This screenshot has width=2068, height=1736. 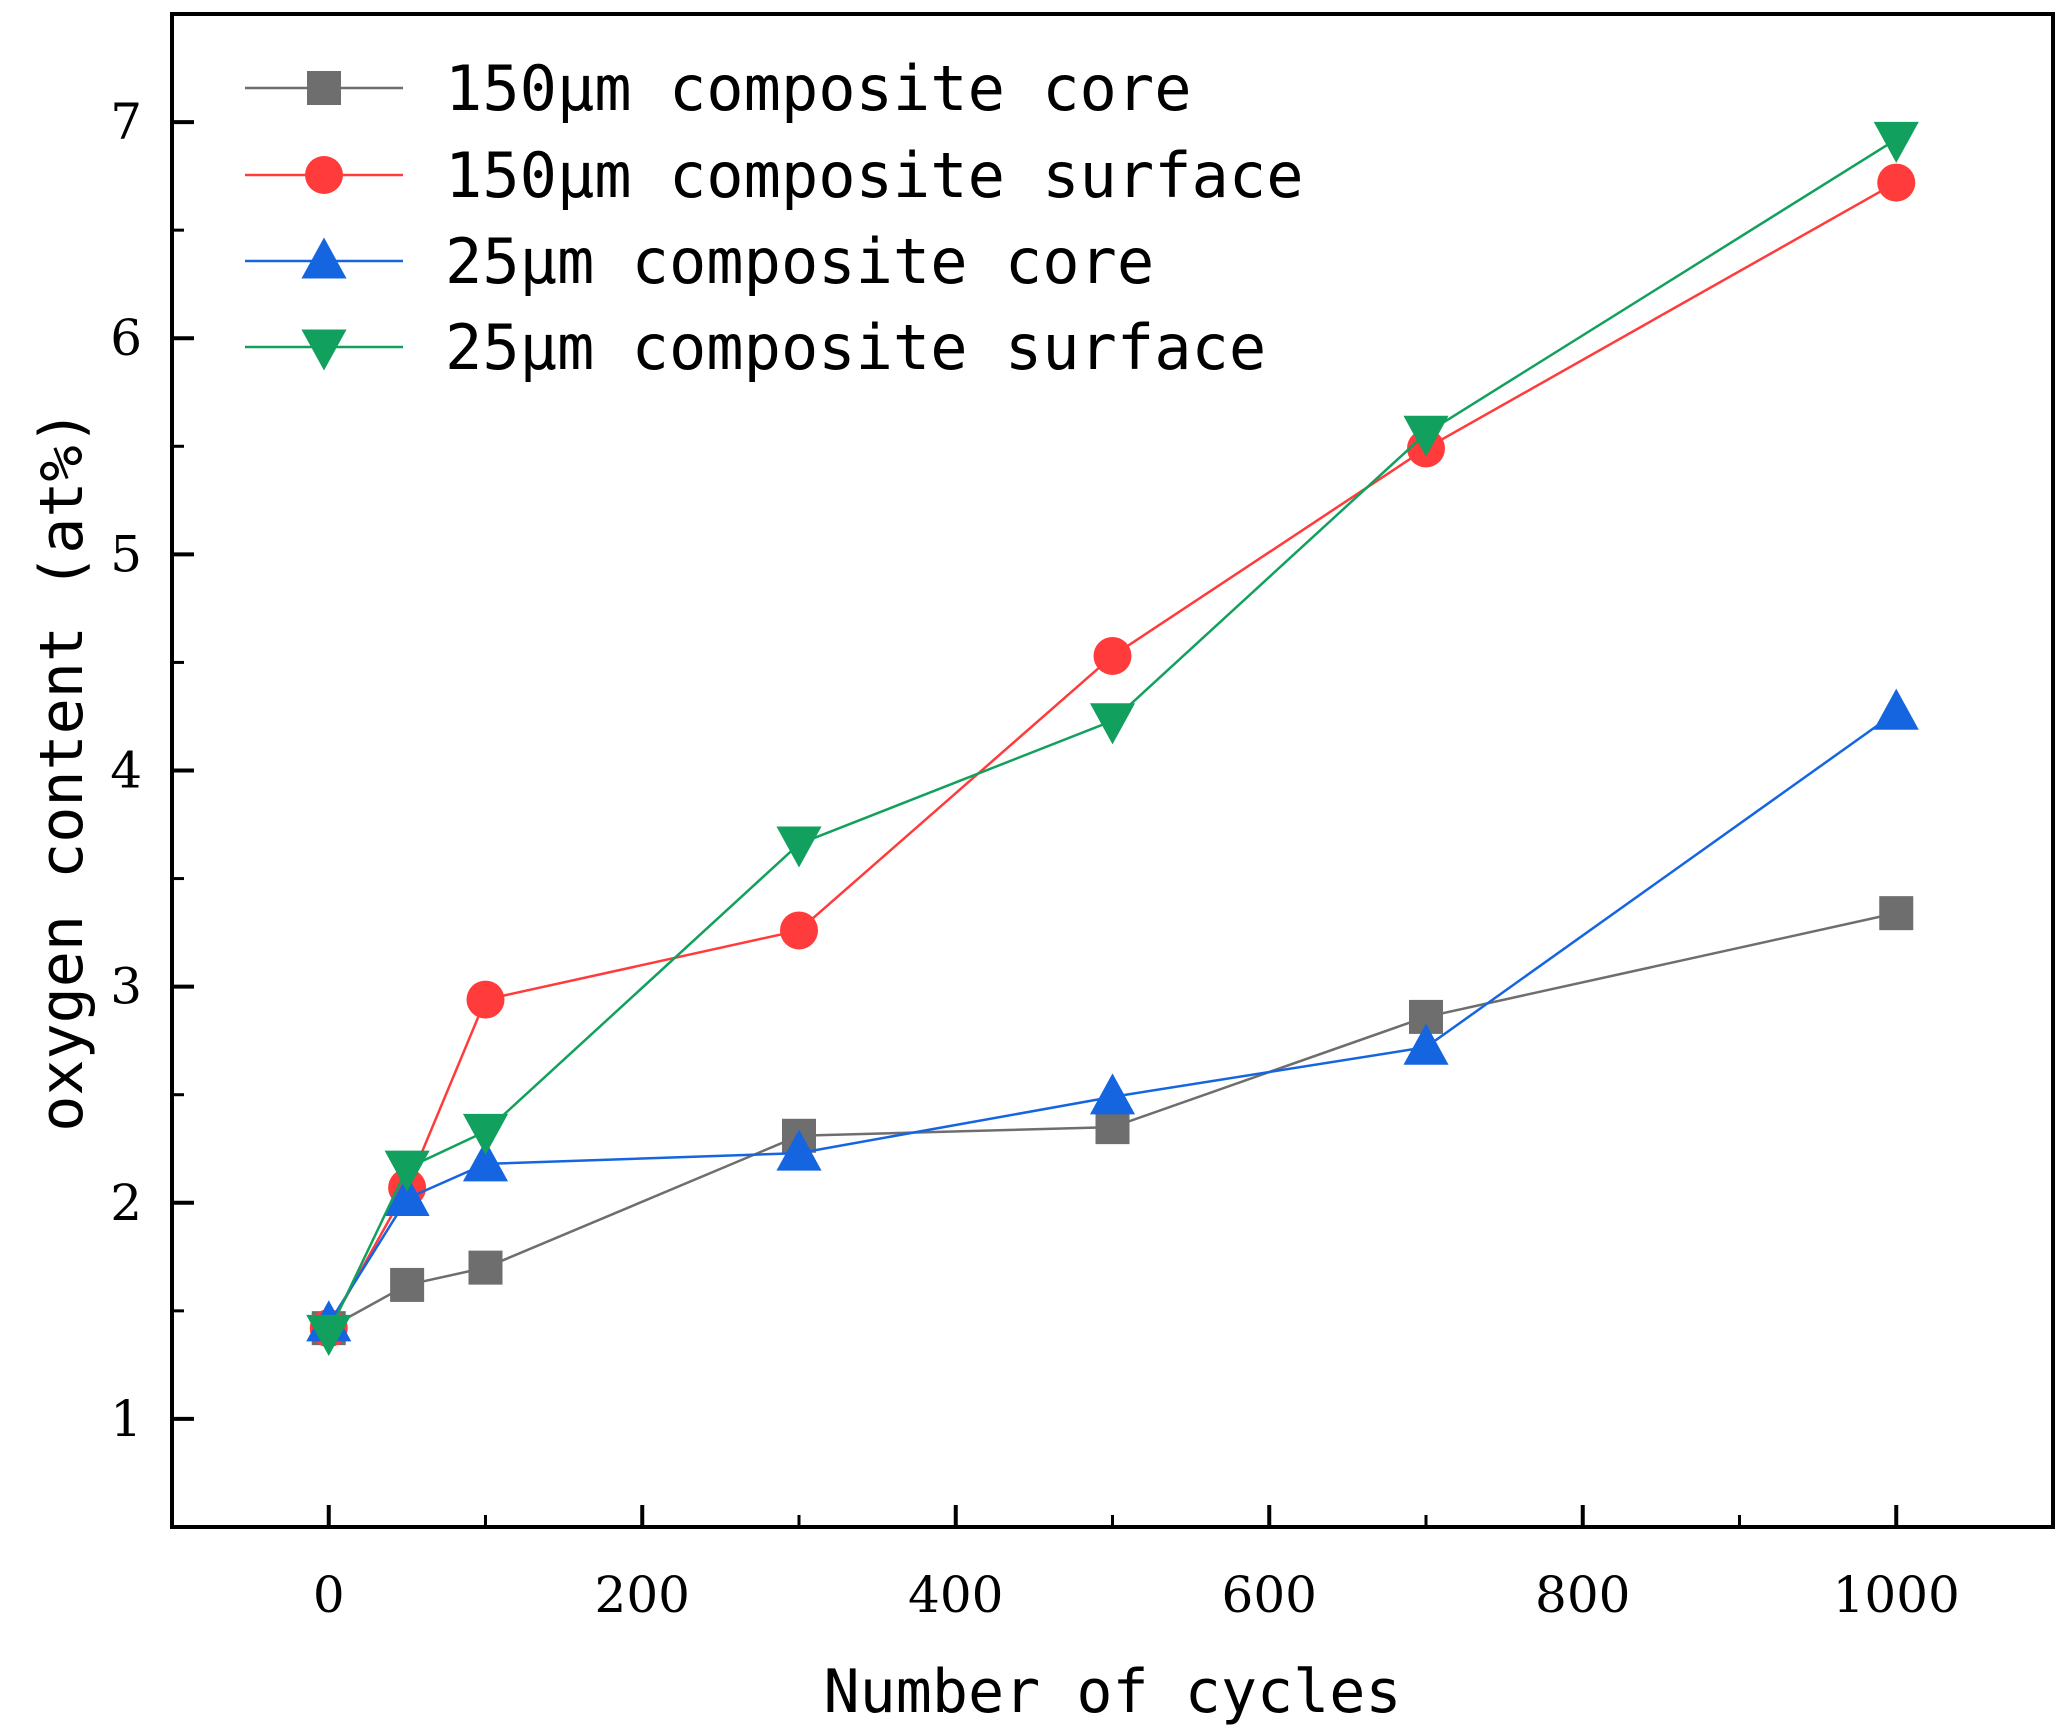 I want to click on y-tick-label: 5, so click(x=126, y=554).